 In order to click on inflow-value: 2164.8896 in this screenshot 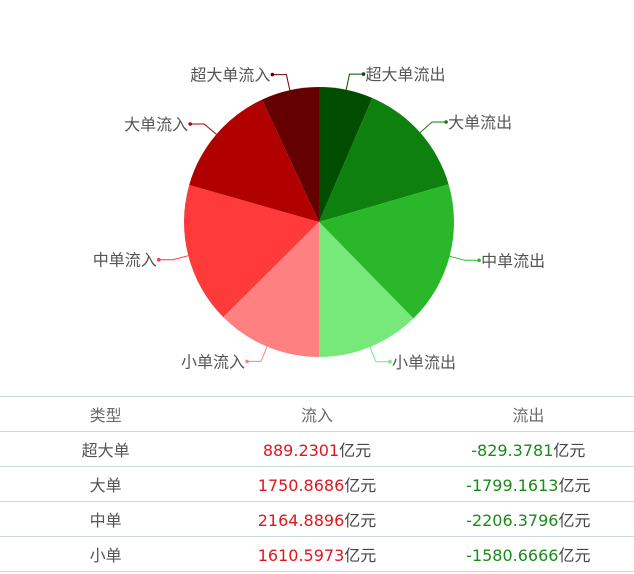, I will do `click(301, 520)`.